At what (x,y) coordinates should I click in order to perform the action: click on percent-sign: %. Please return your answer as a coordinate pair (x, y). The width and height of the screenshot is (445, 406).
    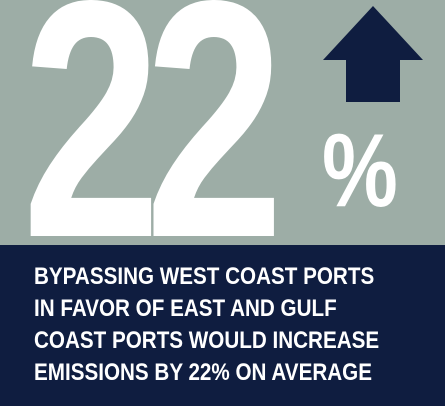
    Looking at the image, I should click on (360, 171).